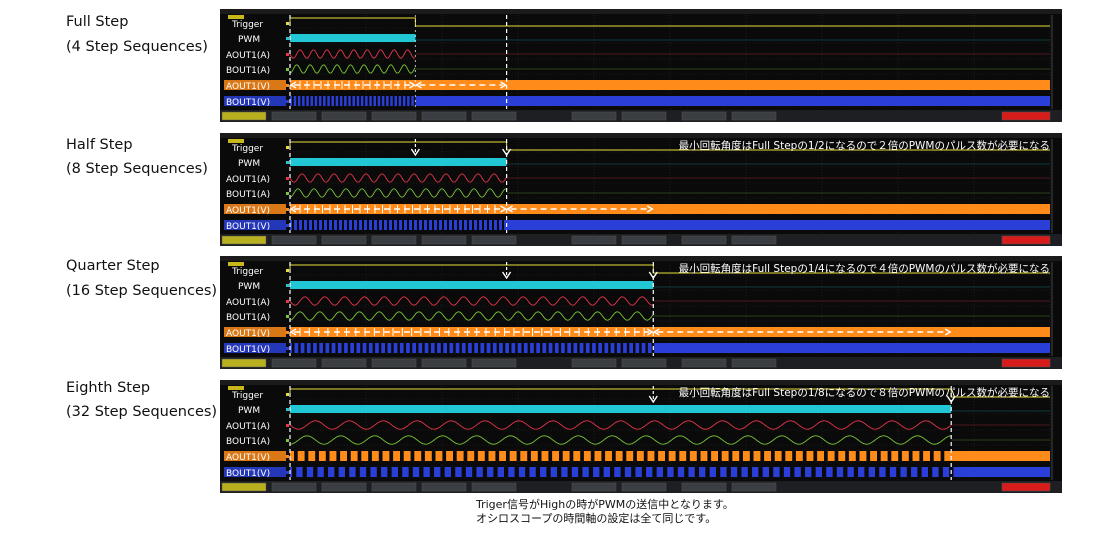  Describe the element at coordinates (137, 169) in the screenshot. I see `row-subtitle-half-step: (8 Step Sequences)` at that location.